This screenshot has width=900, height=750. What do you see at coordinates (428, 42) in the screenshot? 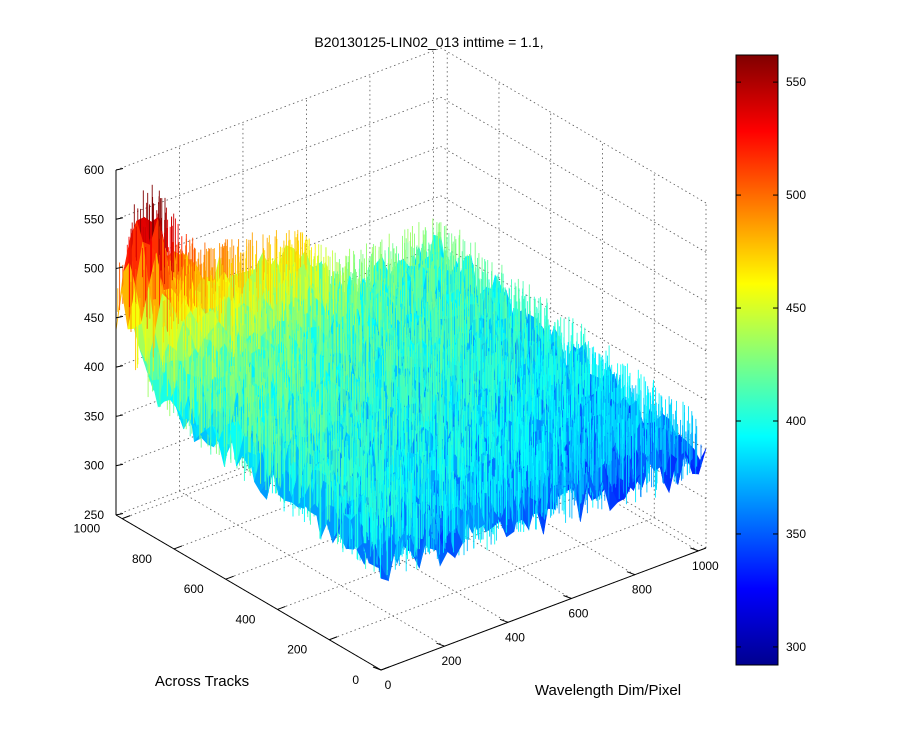
I see `chart-title: B20130125-LIN02_013 inttime = 1.1,` at bounding box center [428, 42].